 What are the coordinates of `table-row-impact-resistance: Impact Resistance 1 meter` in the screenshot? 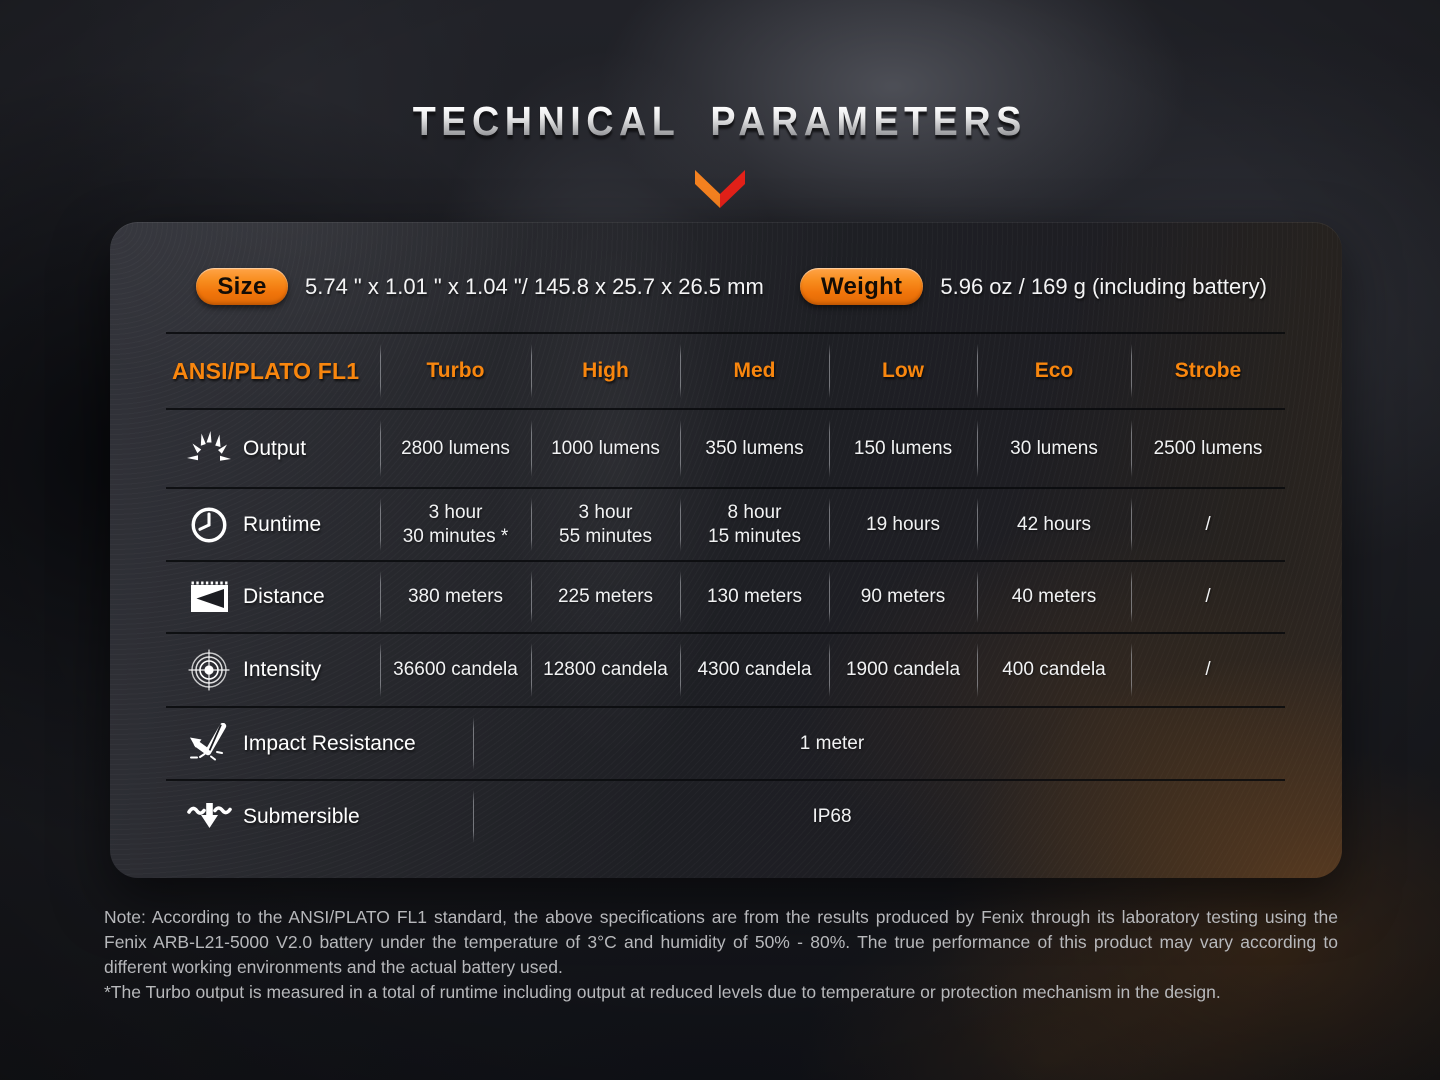 It's located at (725, 742).